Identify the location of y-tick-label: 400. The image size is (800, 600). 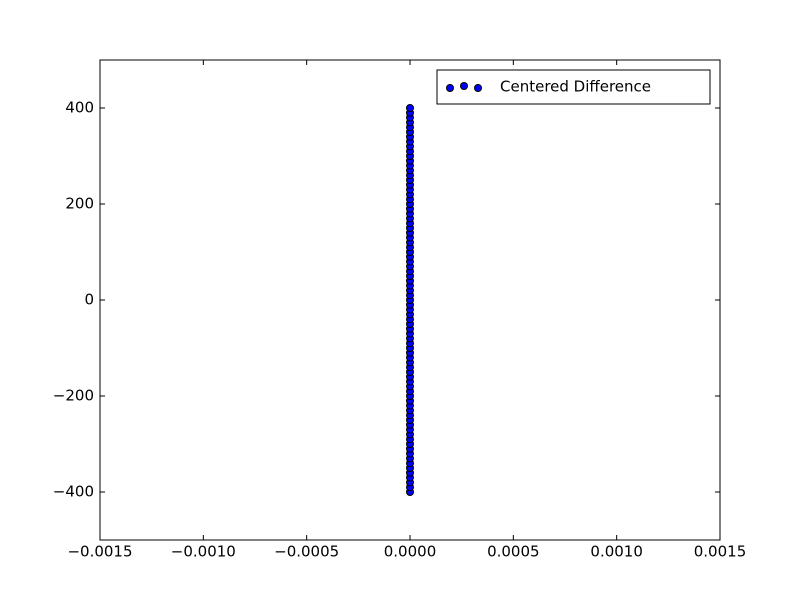
(79, 108).